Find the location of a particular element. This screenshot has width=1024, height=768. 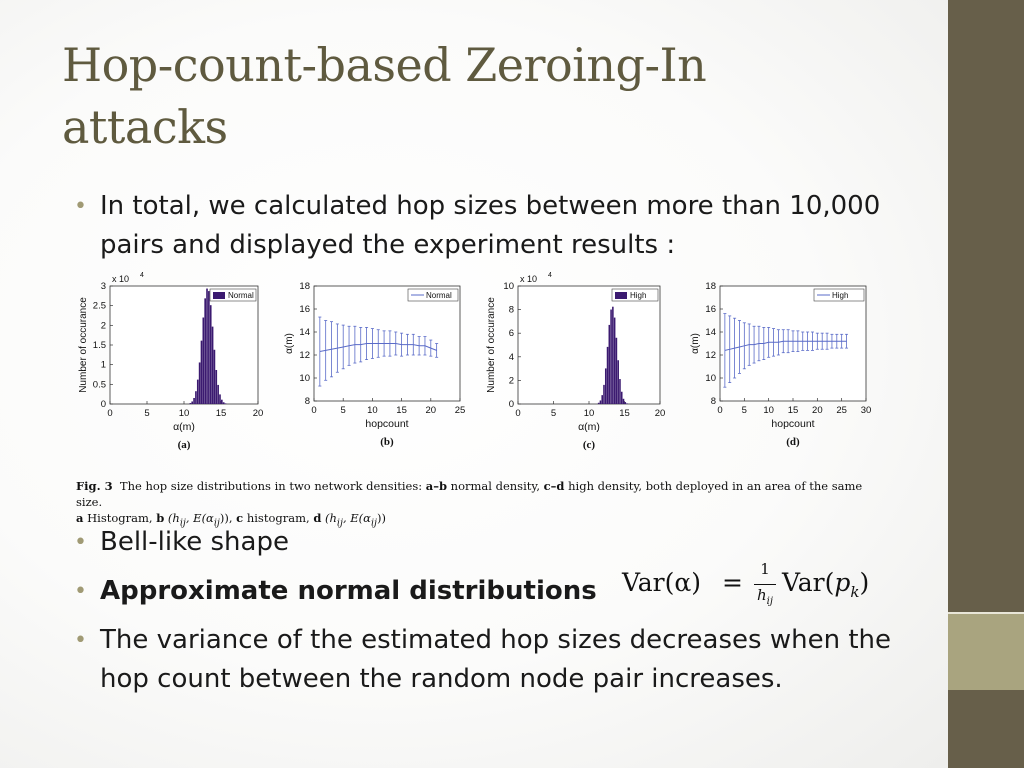

caption-text: histogram, is located at coordinates (278, 518).